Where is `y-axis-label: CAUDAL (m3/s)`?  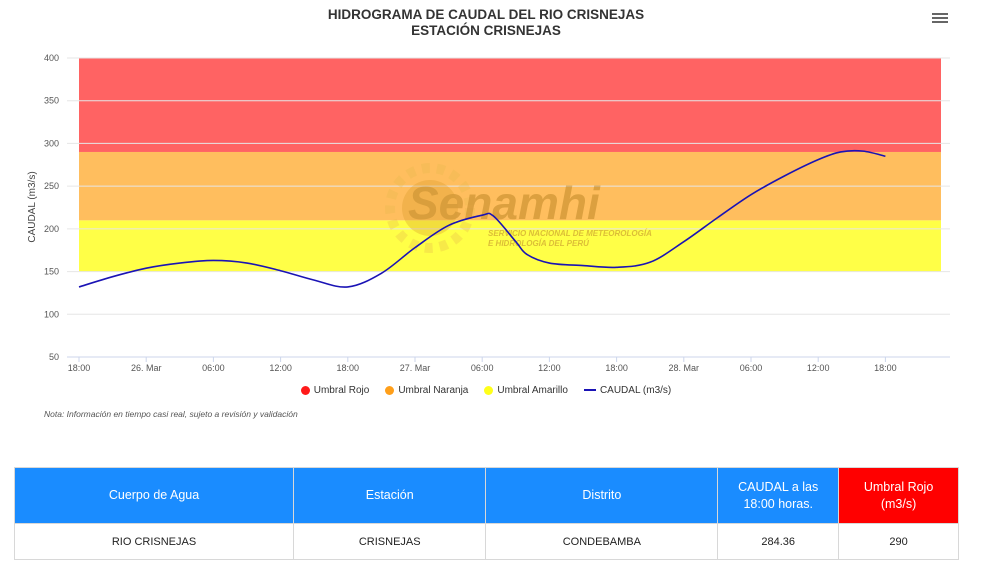
y-axis-label: CAUDAL (m3/s) is located at coordinates (32, 206).